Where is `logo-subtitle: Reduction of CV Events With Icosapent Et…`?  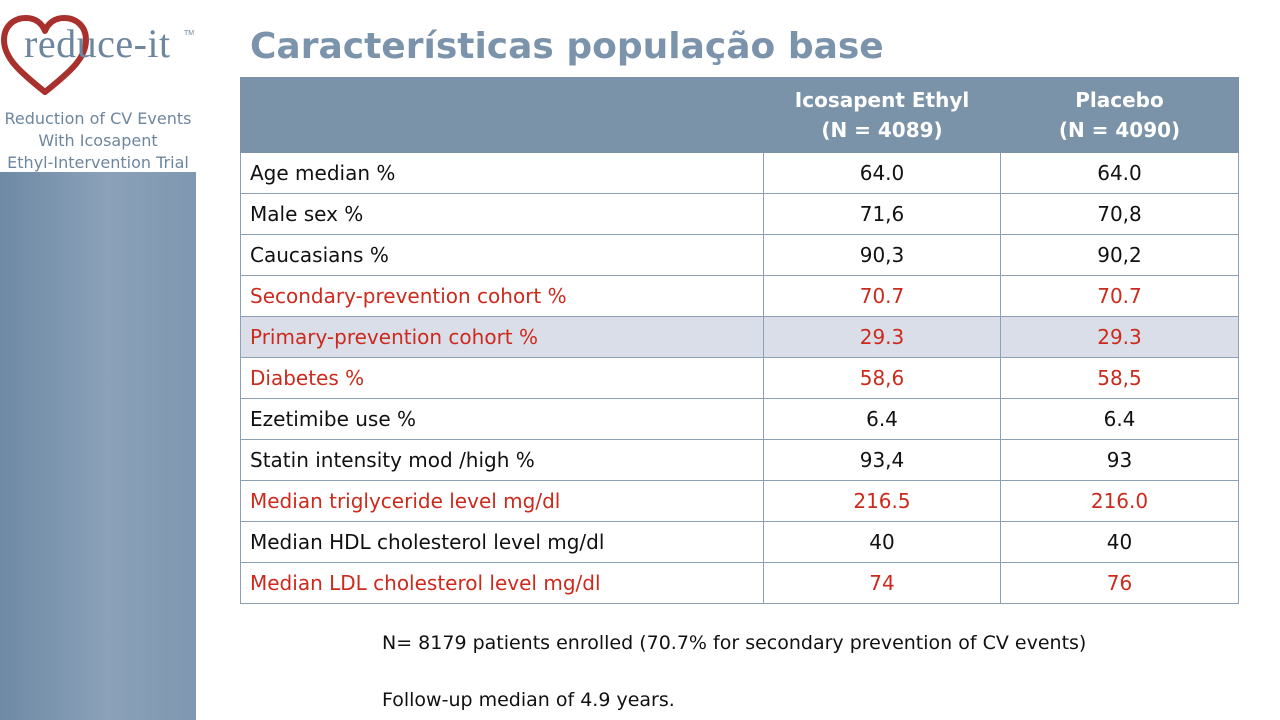
logo-subtitle: Reduction of CV Events With Icosapent Et… is located at coordinates (98, 141).